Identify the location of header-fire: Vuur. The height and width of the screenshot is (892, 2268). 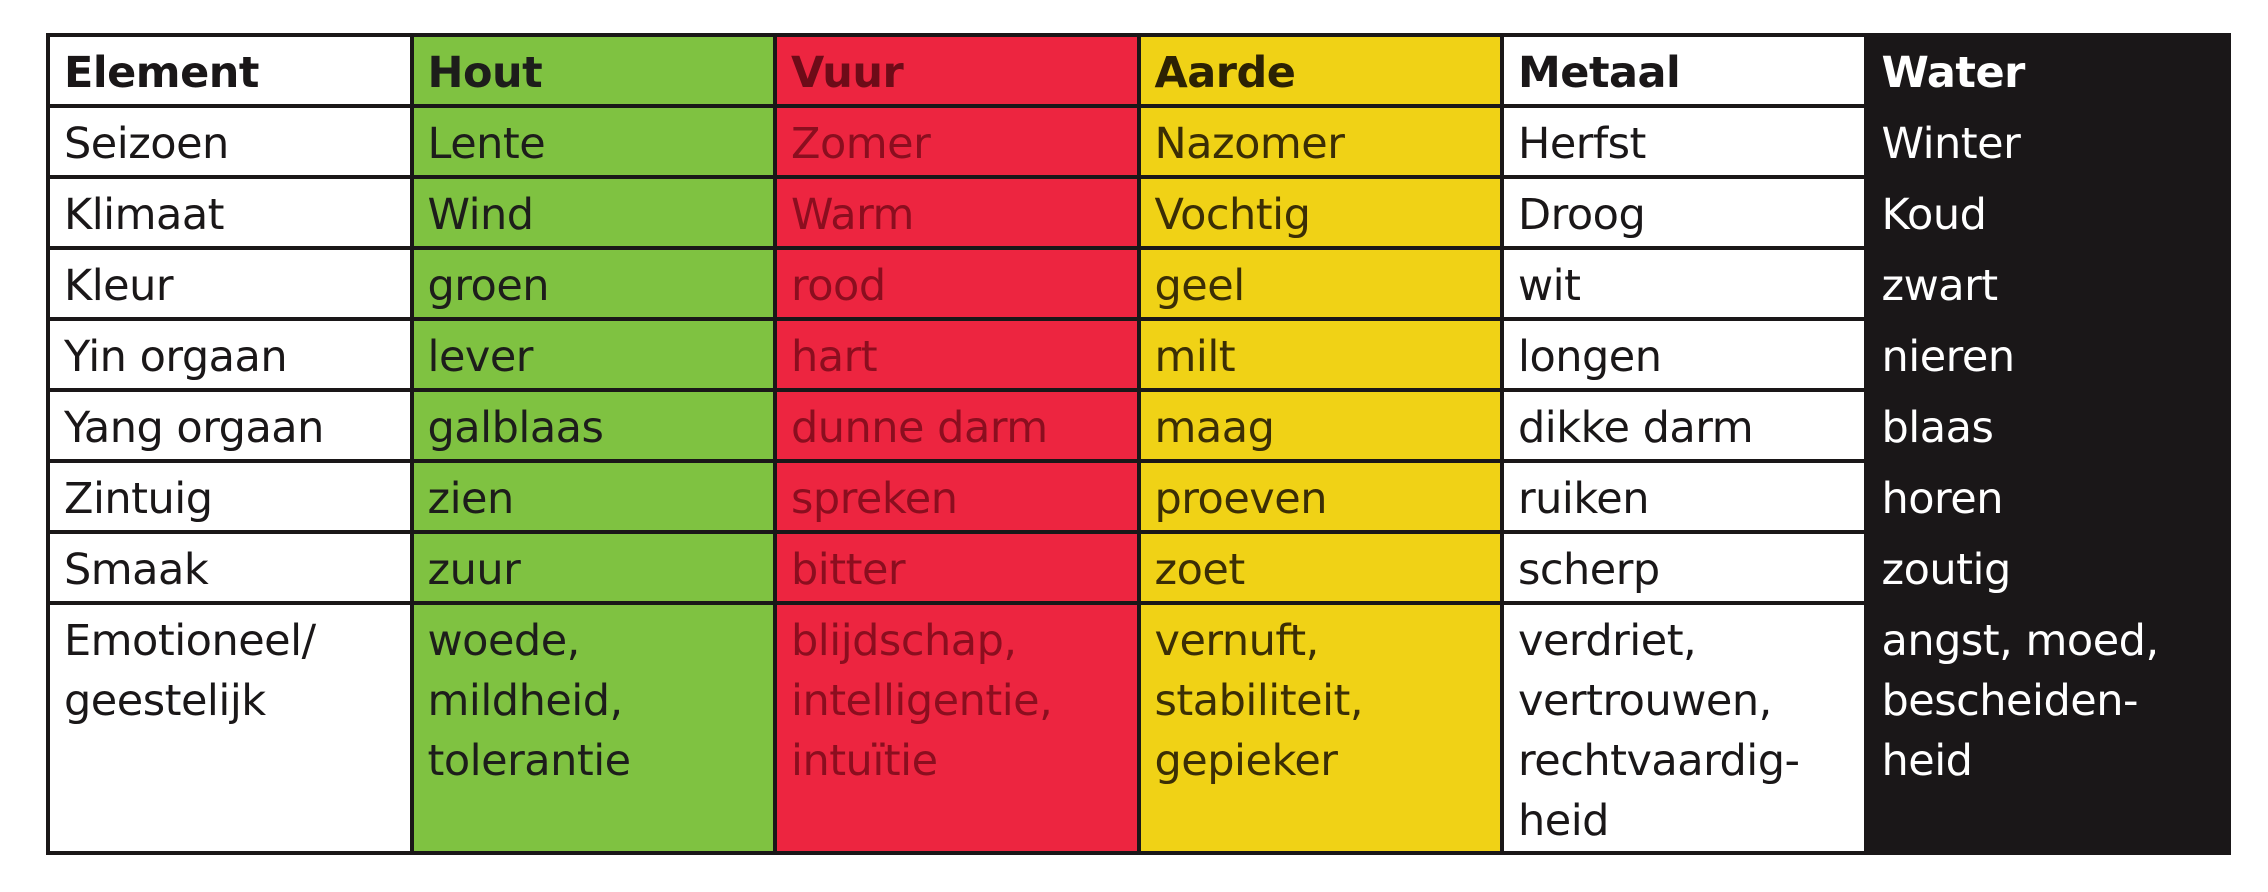
(957, 70).